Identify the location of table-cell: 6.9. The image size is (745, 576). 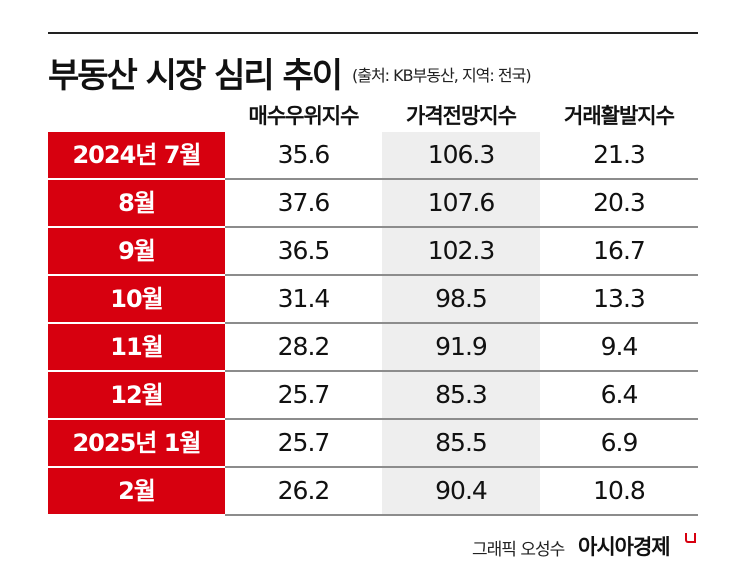
(619, 442).